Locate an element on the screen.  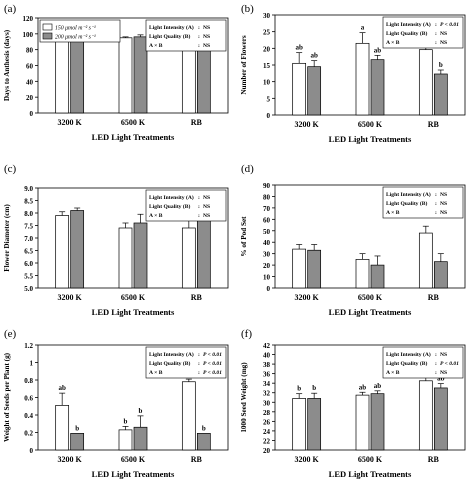
y-tick-label: 5.5 is located at coordinates (28, 277).